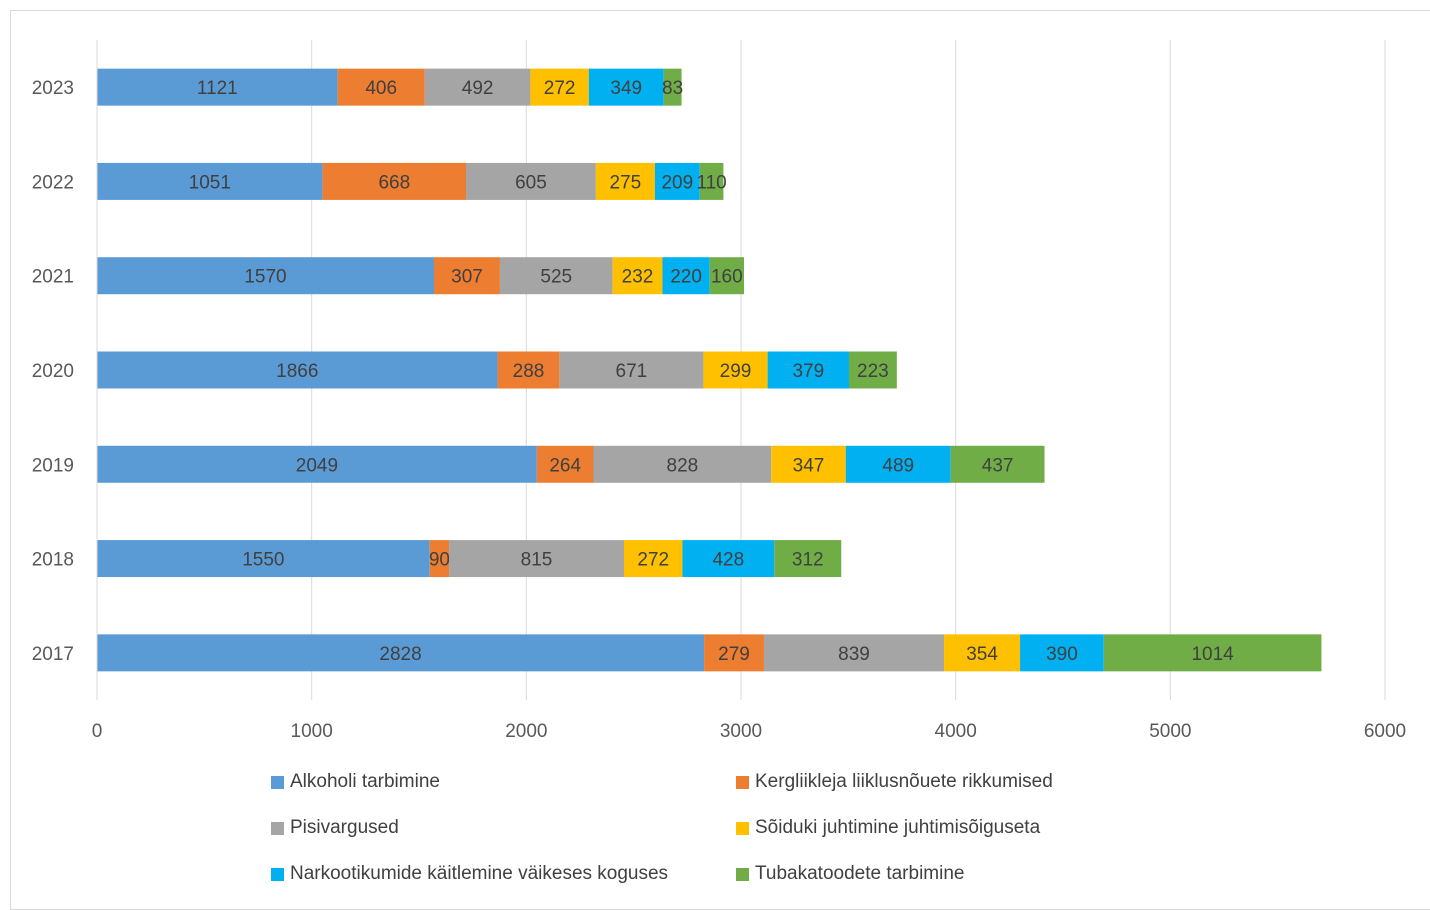  I want to click on y-tick-label: 2020, so click(53, 371).